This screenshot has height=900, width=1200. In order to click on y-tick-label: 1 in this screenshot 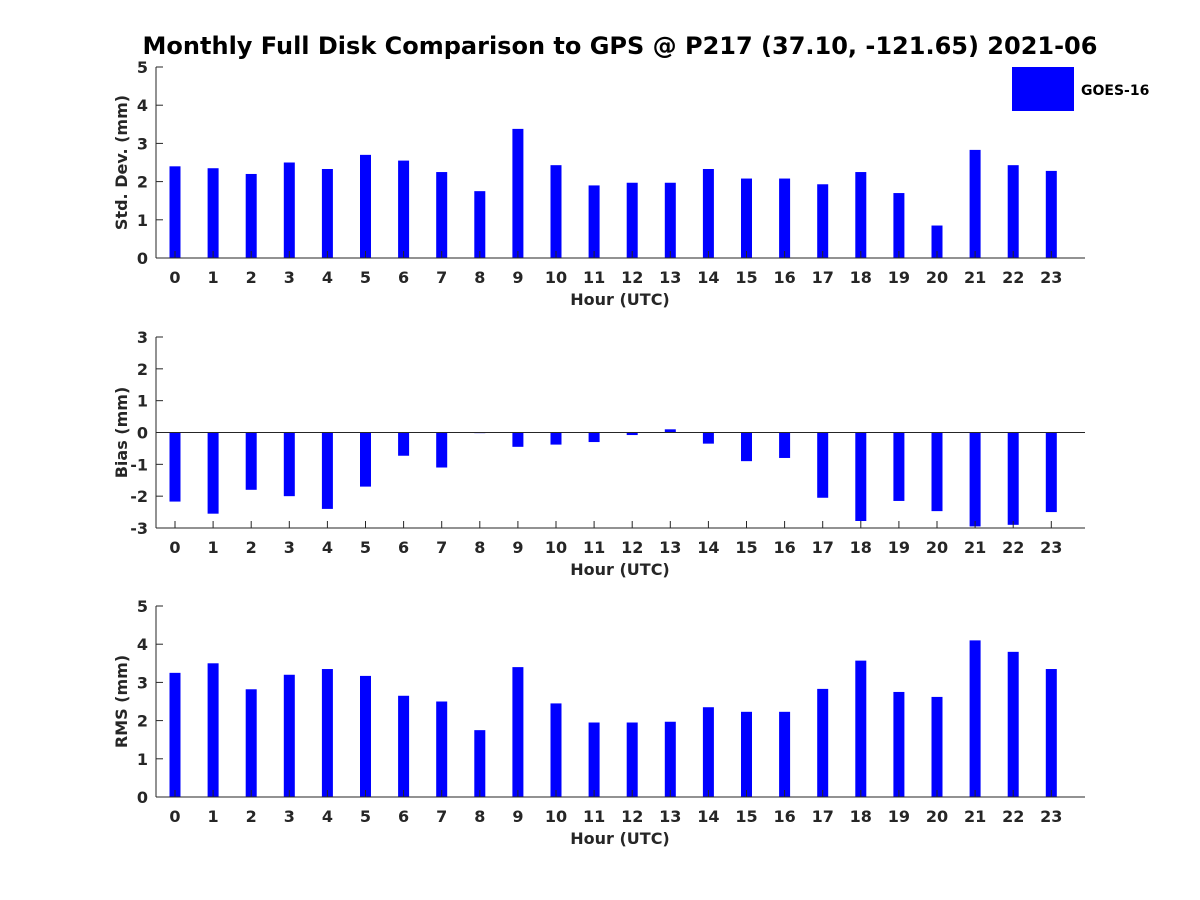, I will do `click(142, 401)`.